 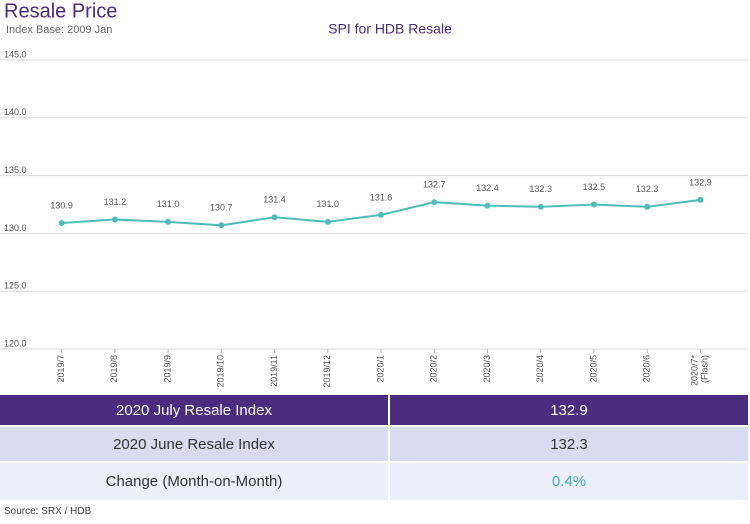 What do you see at coordinates (381, 197) in the screenshot?
I see `data-label: 131.6` at bounding box center [381, 197].